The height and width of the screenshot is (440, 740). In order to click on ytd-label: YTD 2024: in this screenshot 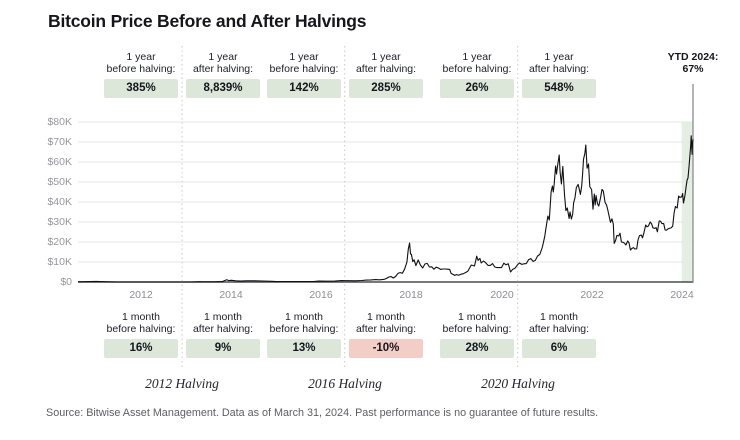, I will do `click(693, 57)`.